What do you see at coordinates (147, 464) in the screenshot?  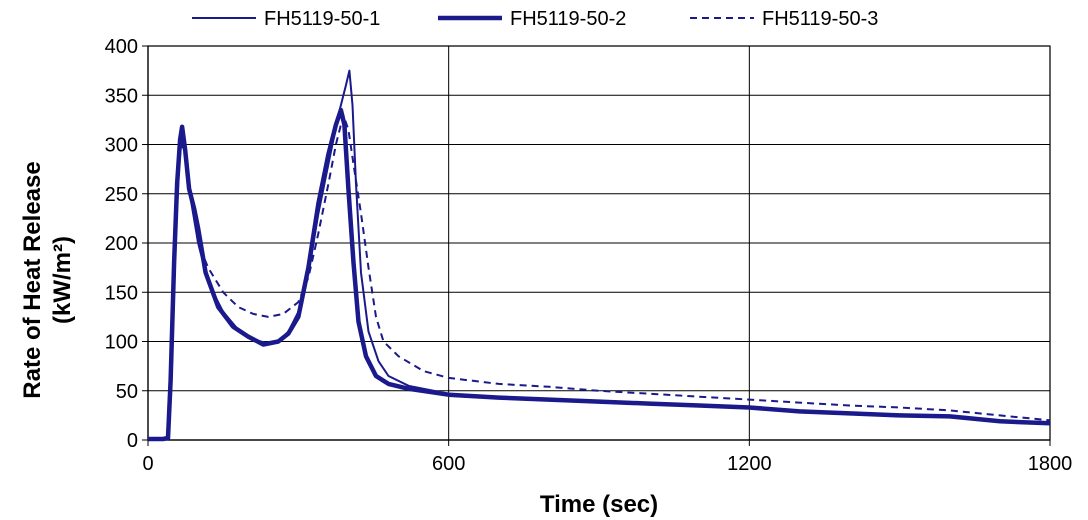 I see `x-tick-label: 0` at bounding box center [147, 464].